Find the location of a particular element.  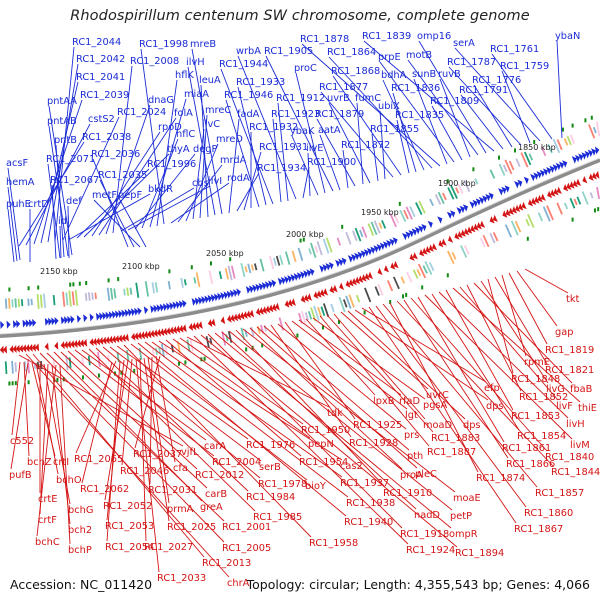

gene-label: cas2 is located at coordinates (351, 466).